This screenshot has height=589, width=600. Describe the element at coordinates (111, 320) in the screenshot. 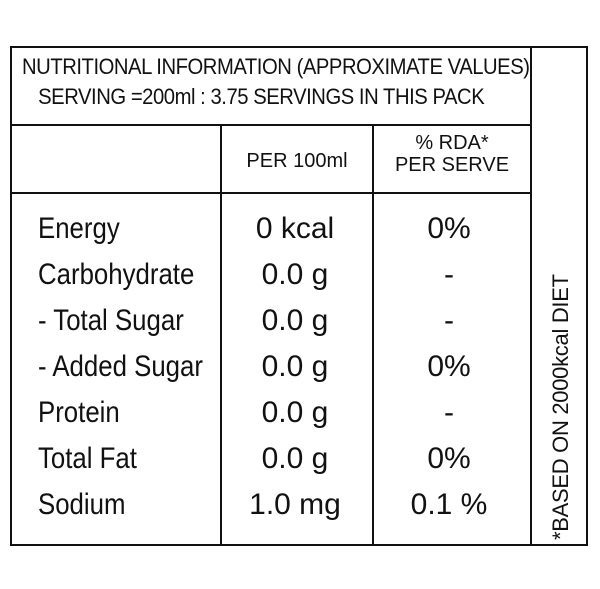

I see `nutrient-name: - Total Sugar` at that location.